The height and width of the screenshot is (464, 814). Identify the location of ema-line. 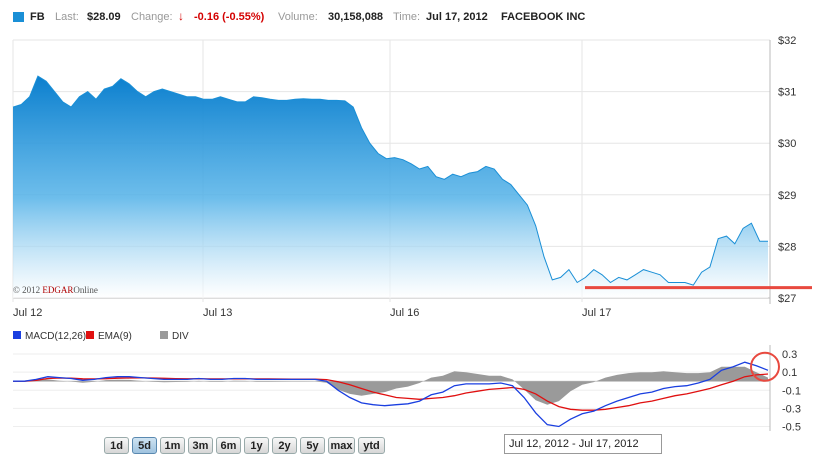
(391, 392).